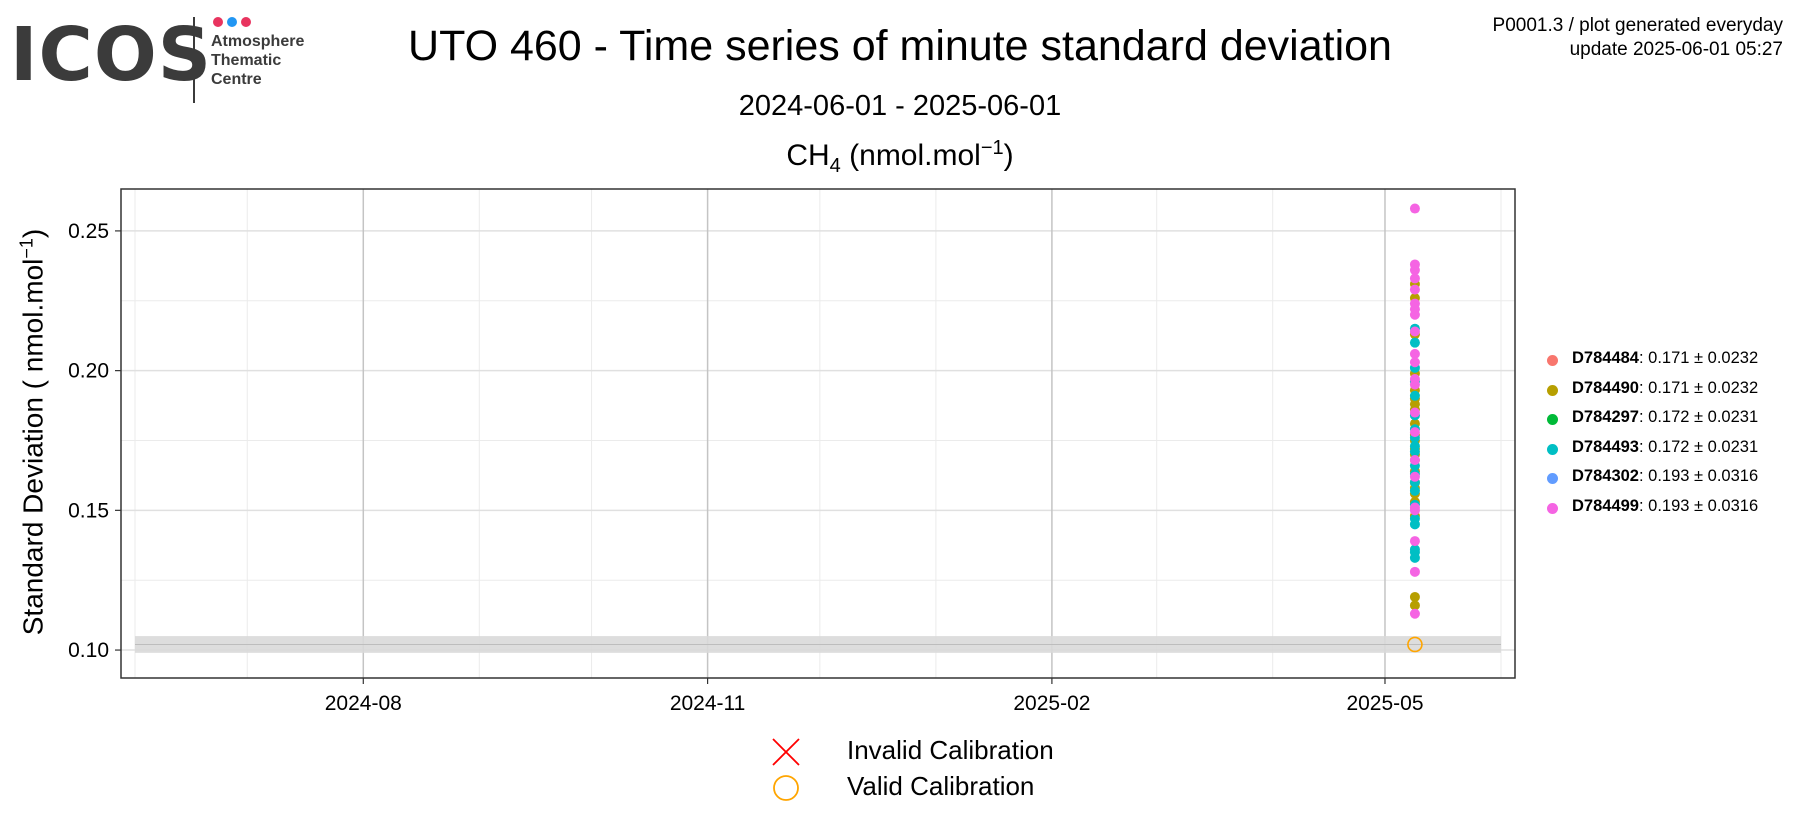  I want to click on plot-title: CH4 (nmol.mol−1), so click(900, 157).